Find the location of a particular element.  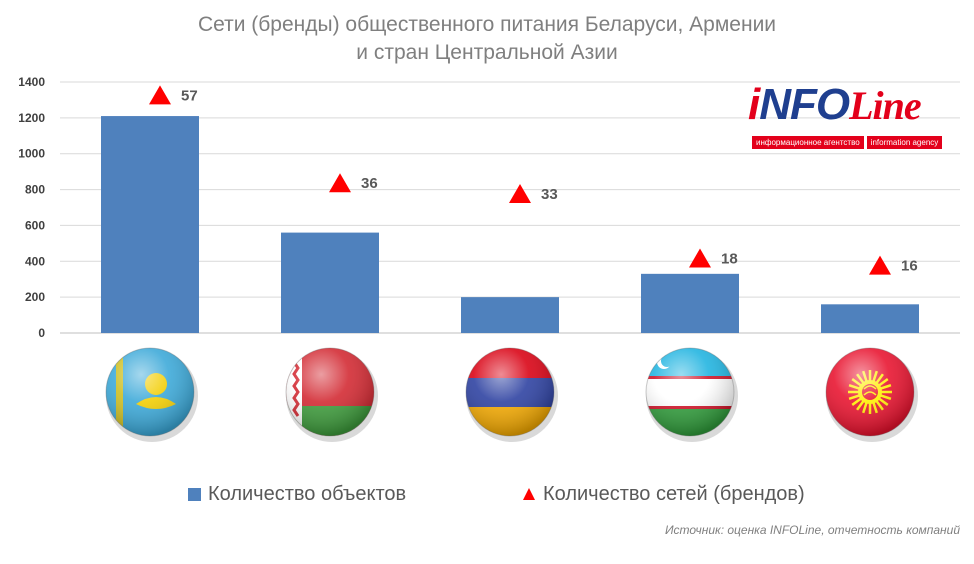

marker-label: 33 is located at coordinates (549, 194).